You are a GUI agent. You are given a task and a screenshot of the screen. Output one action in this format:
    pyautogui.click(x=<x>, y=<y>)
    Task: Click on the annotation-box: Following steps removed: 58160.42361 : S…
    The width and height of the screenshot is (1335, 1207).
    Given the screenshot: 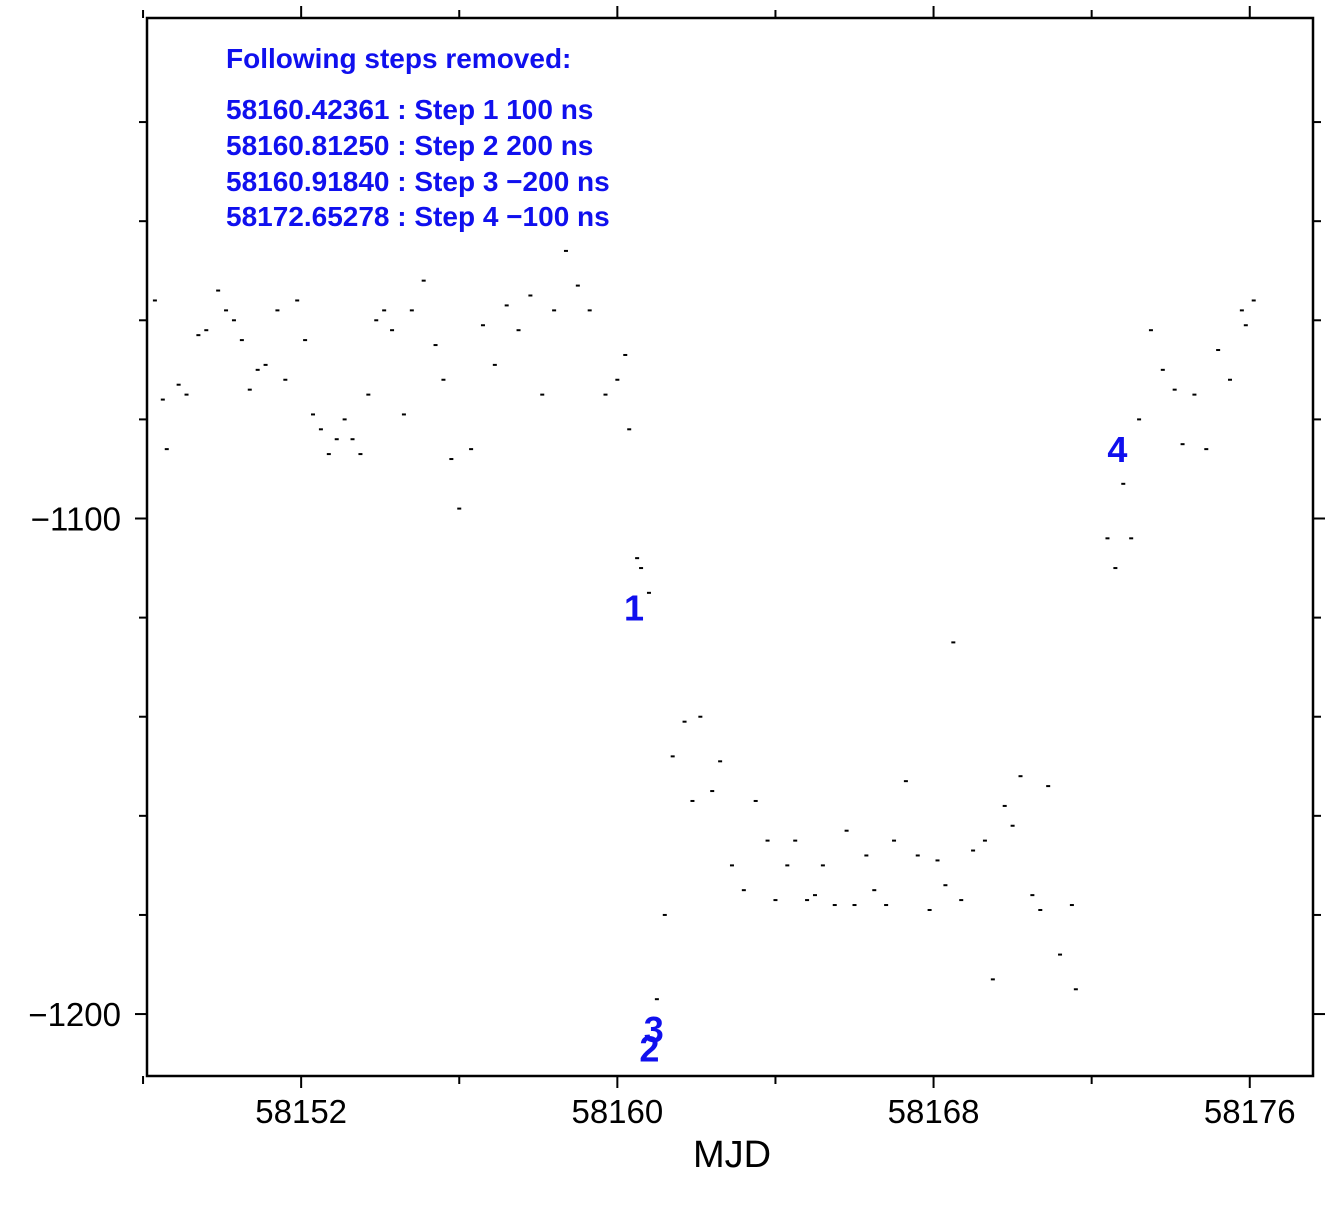 What is the action you would take?
    pyautogui.click(x=418, y=137)
    